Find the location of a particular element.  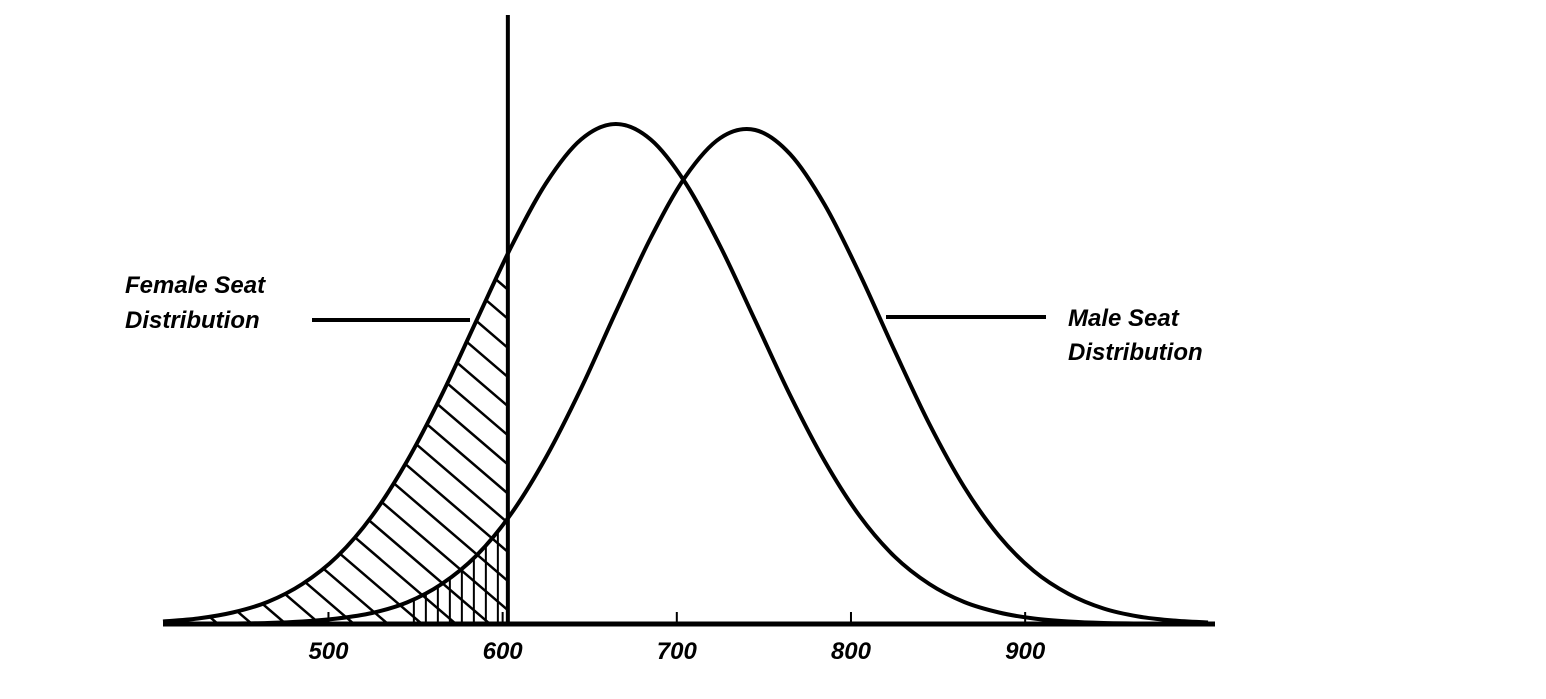

female-label-line-2: Distribution is located at coordinates (192, 320).